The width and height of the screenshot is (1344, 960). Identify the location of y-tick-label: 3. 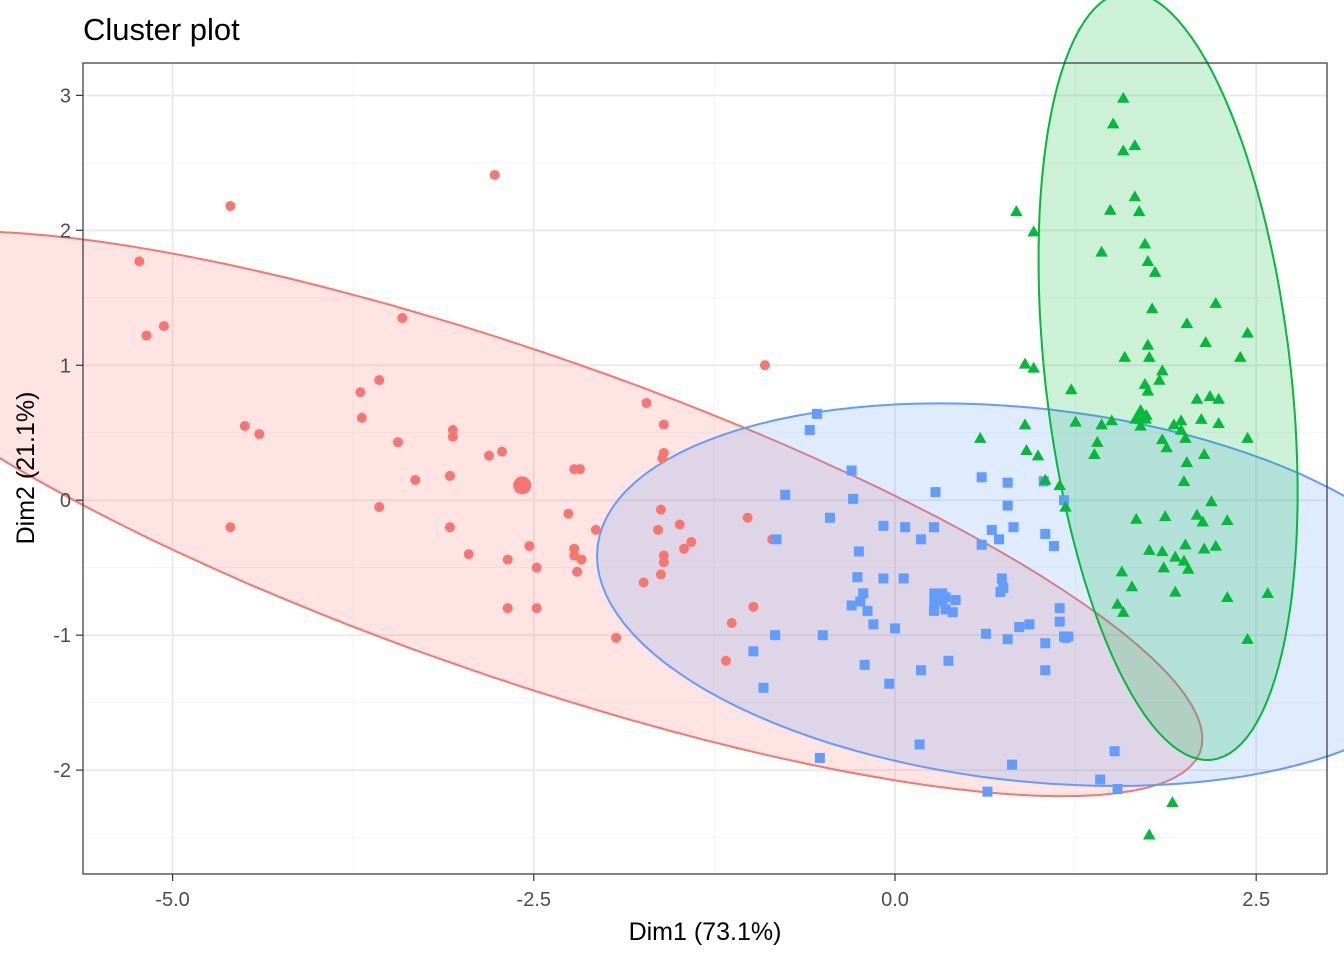
(65, 96).